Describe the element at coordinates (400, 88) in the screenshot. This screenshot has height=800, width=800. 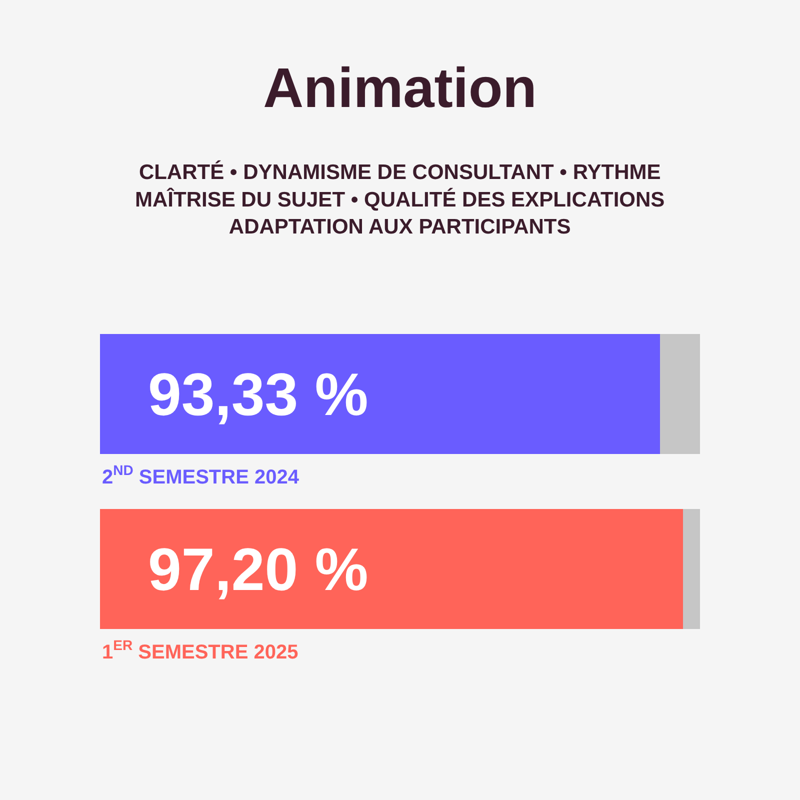
I see `chart-title: Animation` at that location.